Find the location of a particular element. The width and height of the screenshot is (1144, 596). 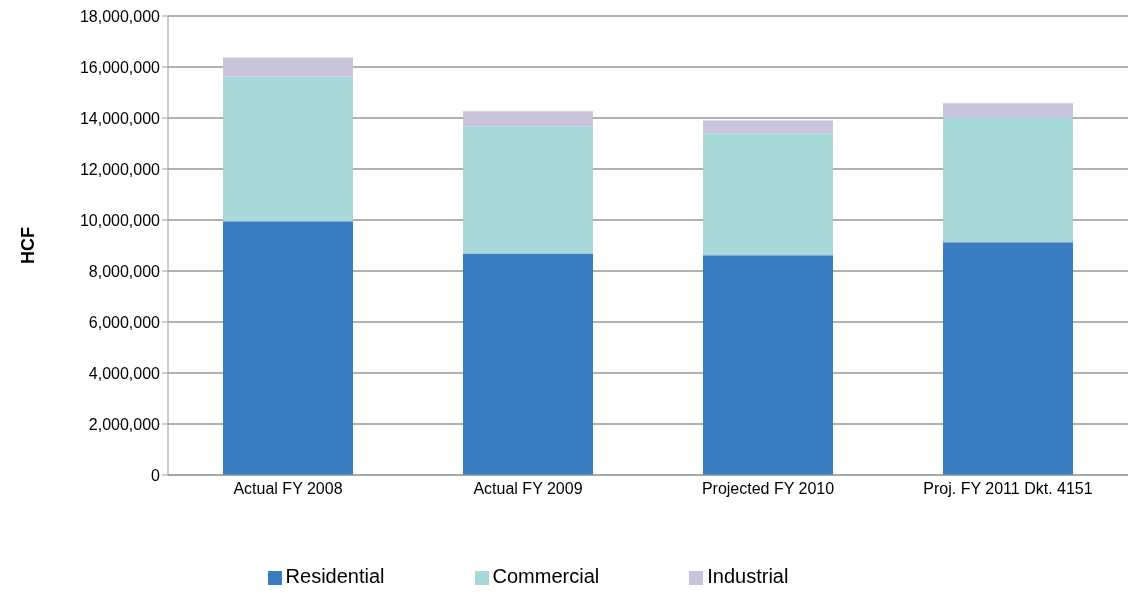

y-tick-label: 0 is located at coordinates (156, 475).